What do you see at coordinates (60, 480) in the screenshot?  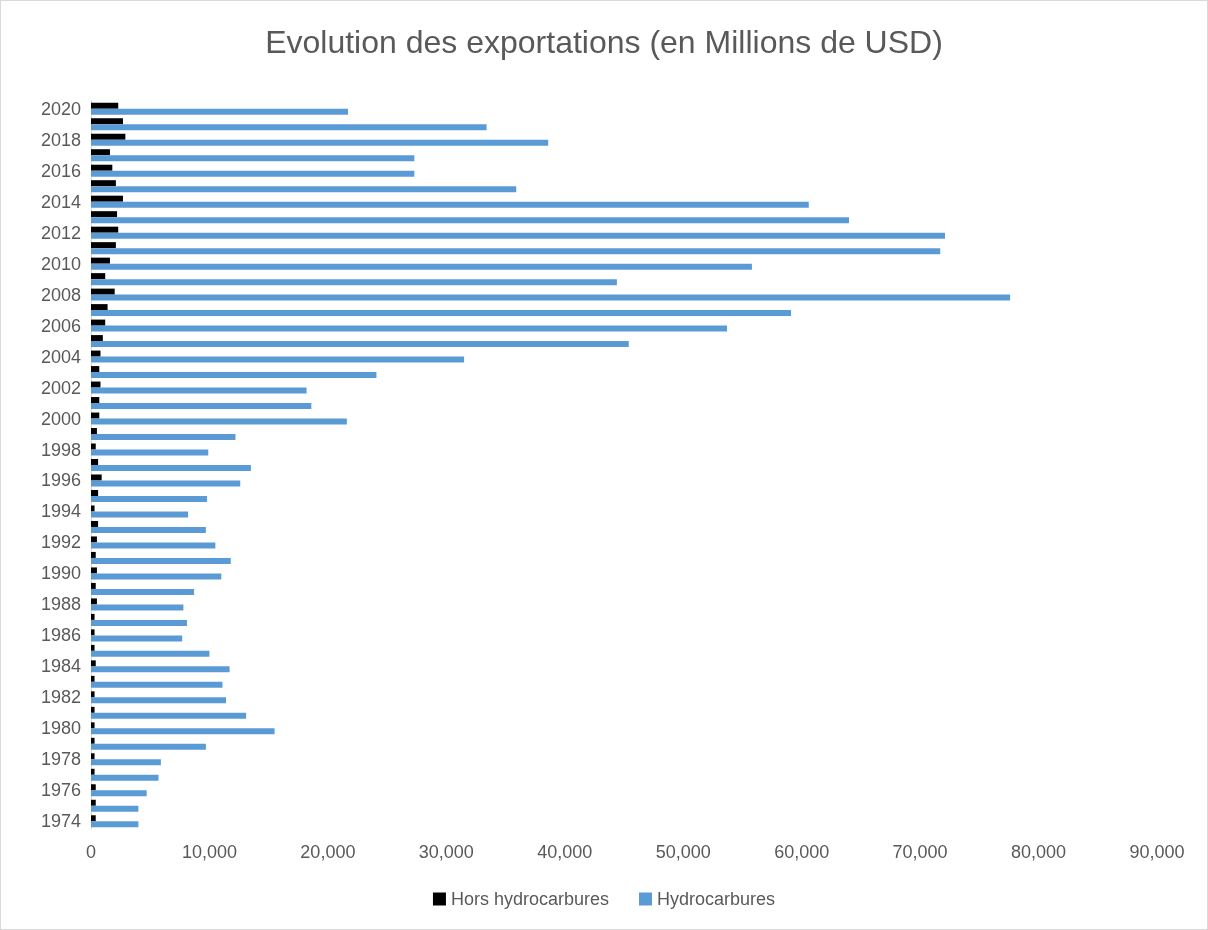 I see `y-tick-label: 1996` at bounding box center [60, 480].